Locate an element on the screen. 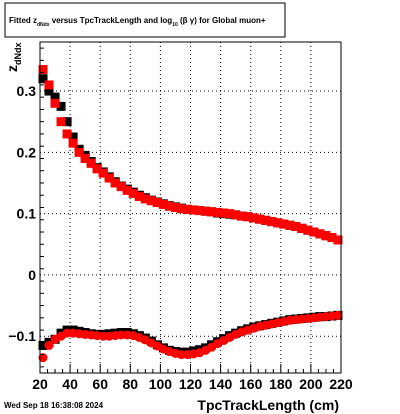  x-tick-label: 180 is located at coordinates (281, 384).